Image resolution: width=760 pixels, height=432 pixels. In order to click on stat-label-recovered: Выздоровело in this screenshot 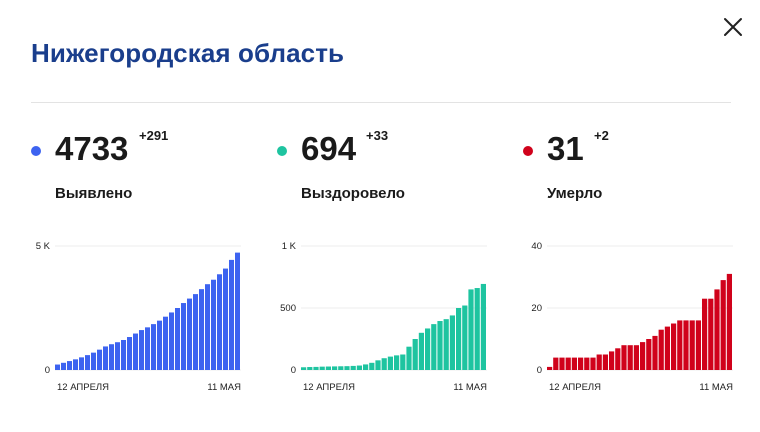, I will do `click(353, 193)`.